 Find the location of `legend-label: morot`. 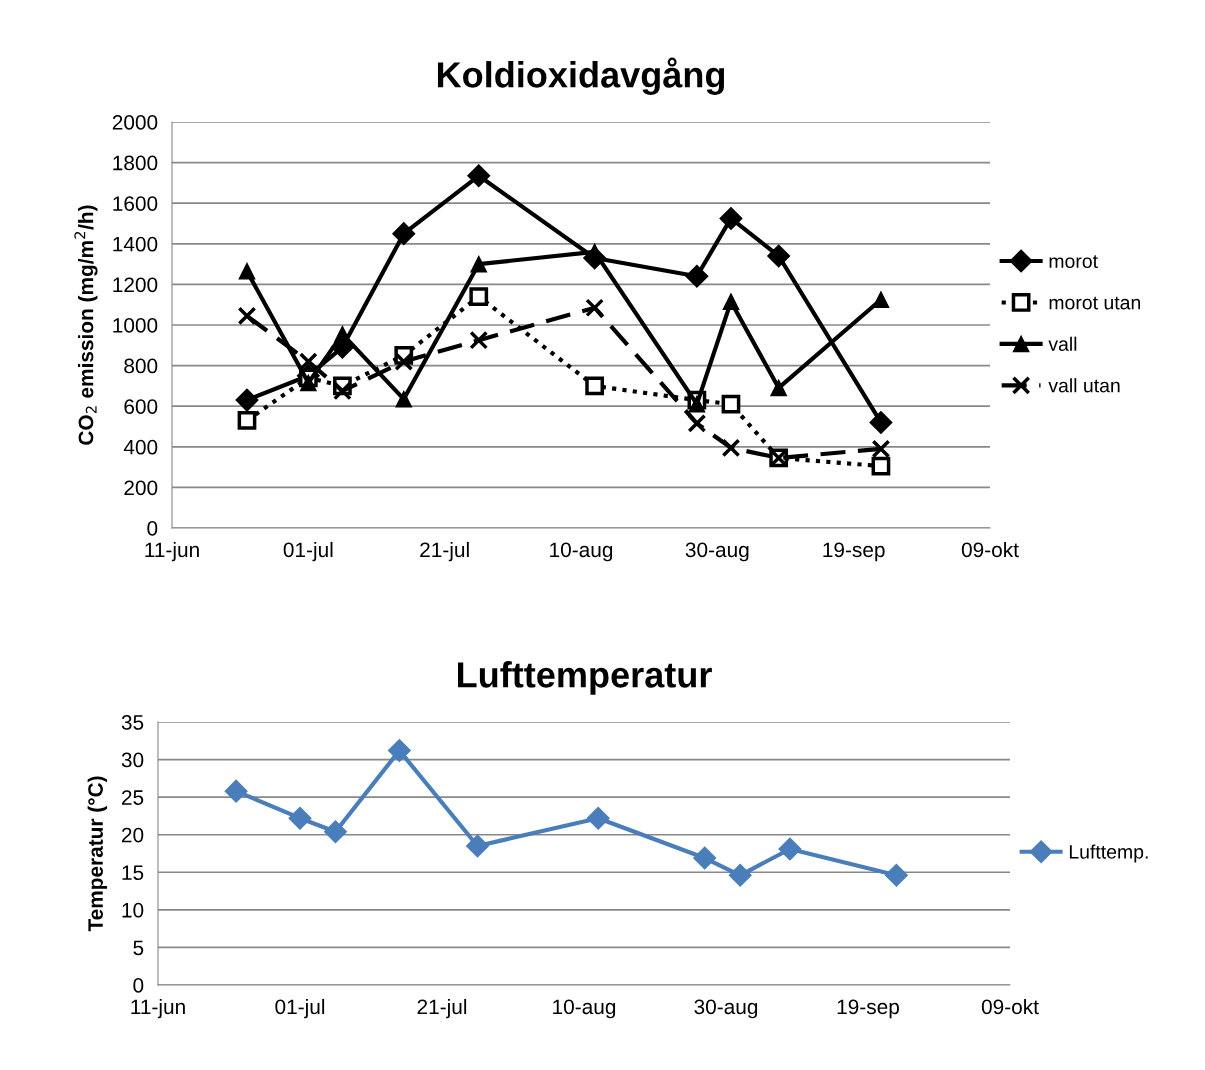

legend-label: morot is located at coordinates (1073, 262).